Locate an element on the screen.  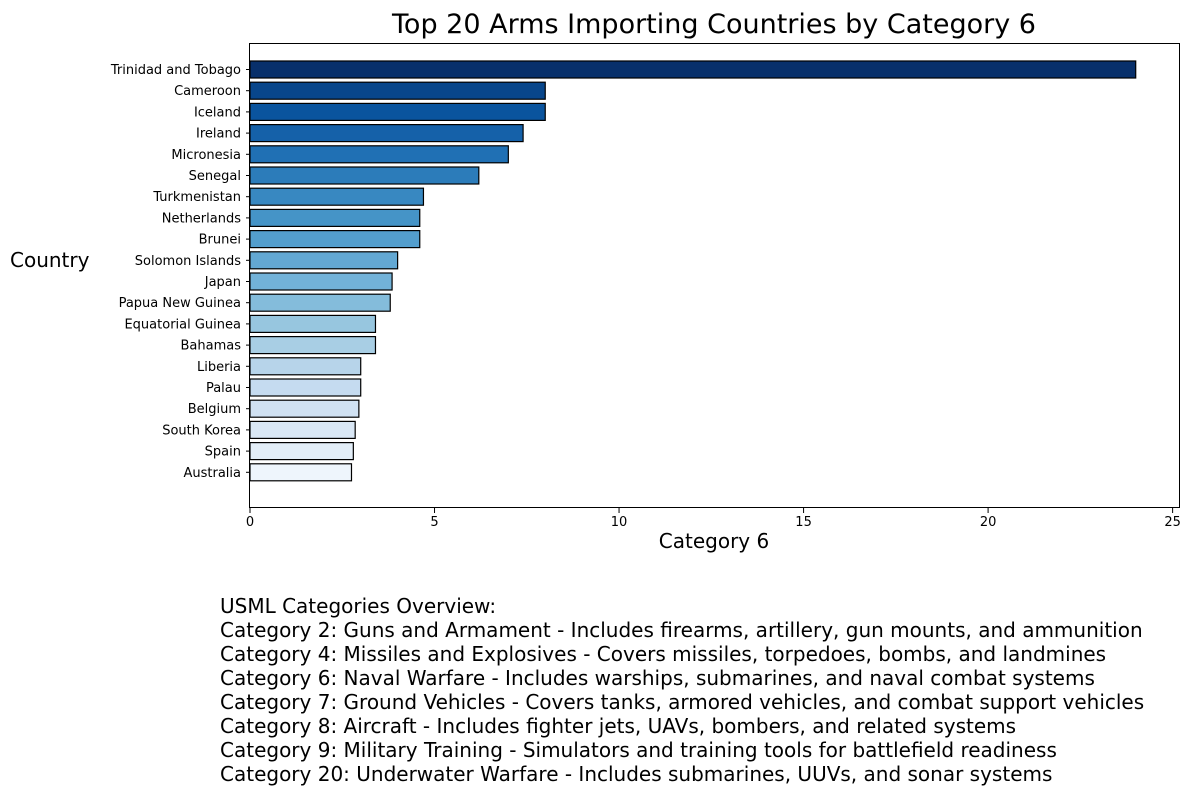
y-tick-label: Australia is located at coordinates (212, 473).